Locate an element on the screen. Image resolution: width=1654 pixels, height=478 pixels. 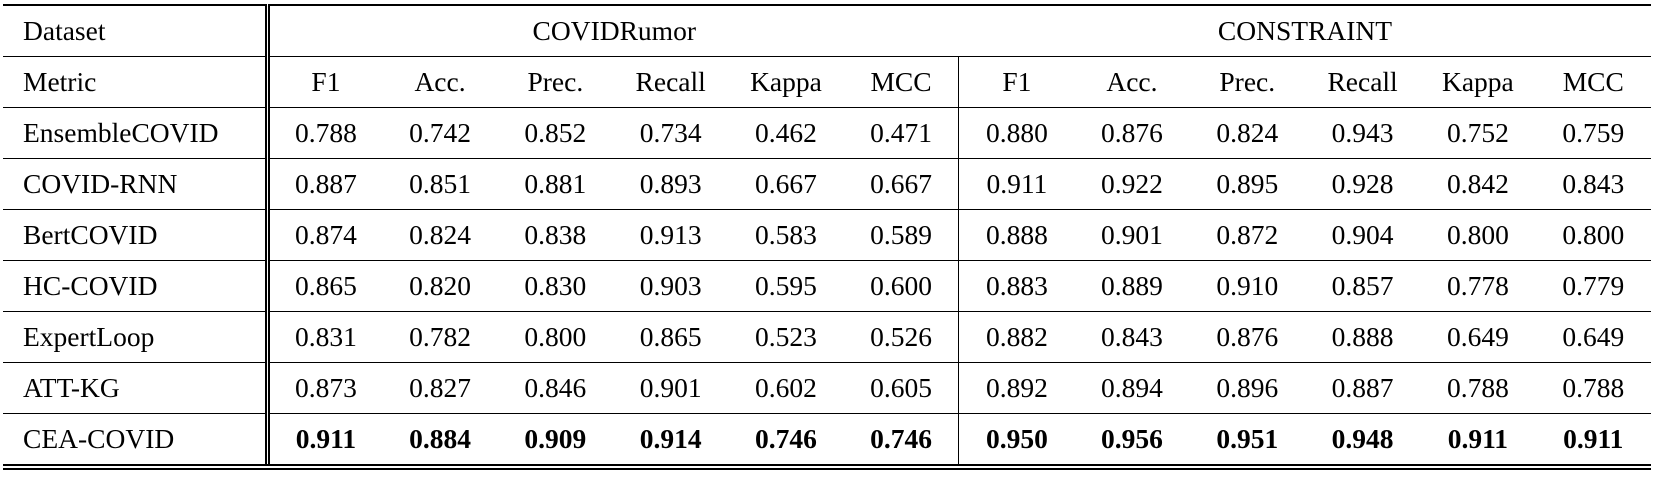
metric-value: 0.778 is located at coordinates (1478, 286).